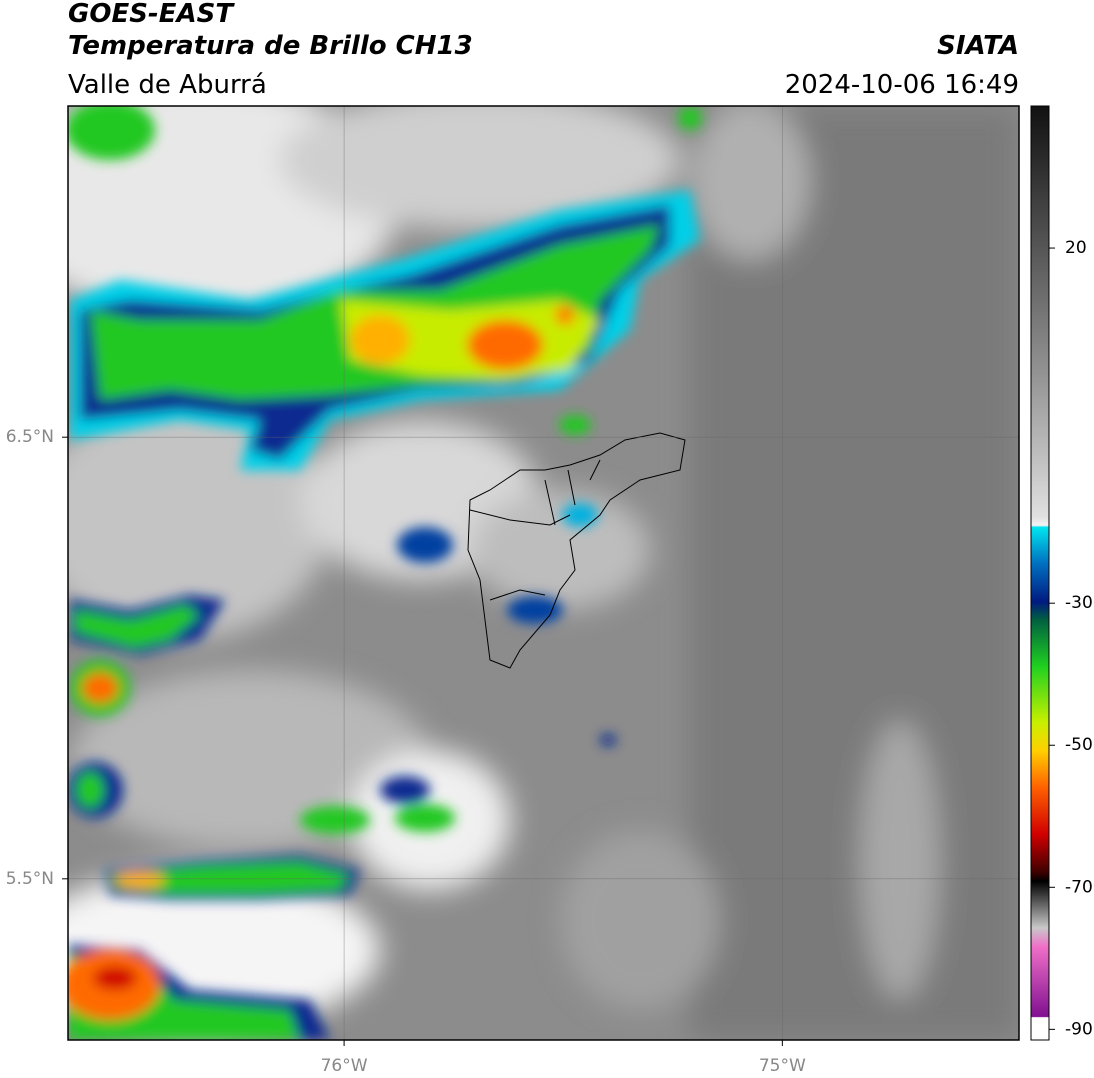 This screenshot has height=1078, width=1094. What do you see at coordinates (167, 85) in the screenshot?
I see `region: Valle de Aburrá` at bounding box center [167, 85].